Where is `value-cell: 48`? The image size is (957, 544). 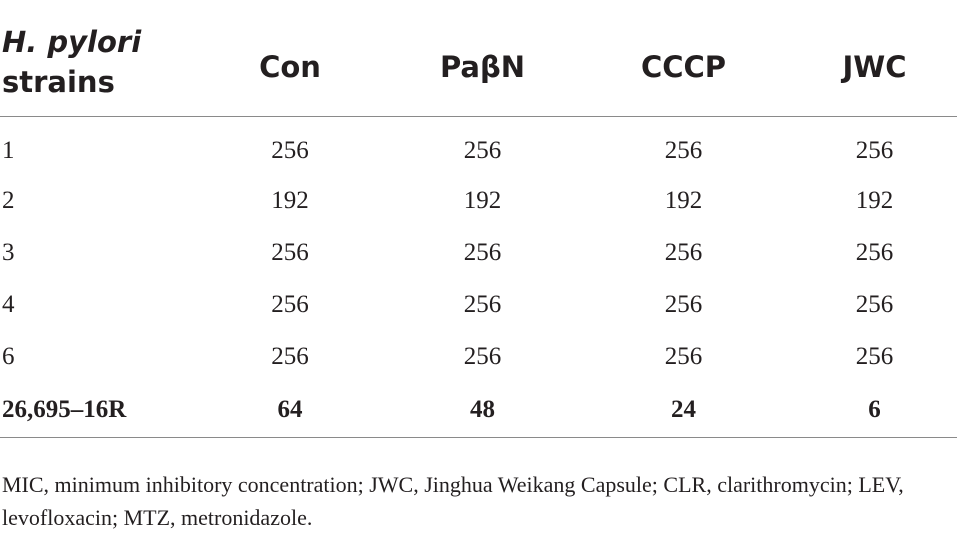 value-cell: 48 is located at coordinates (482, 410).